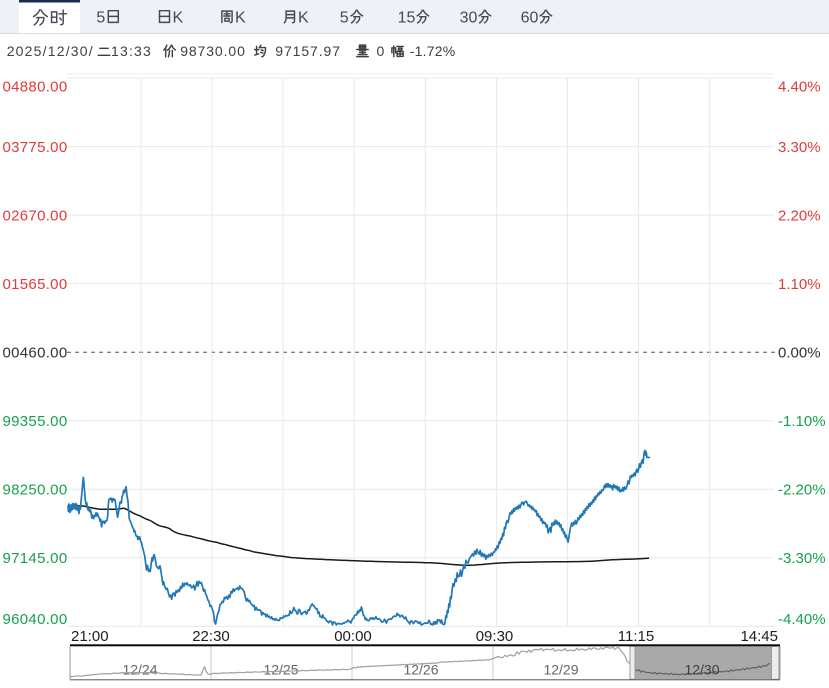  I want to click on svg-text: 99355.00, so click(35, 421).